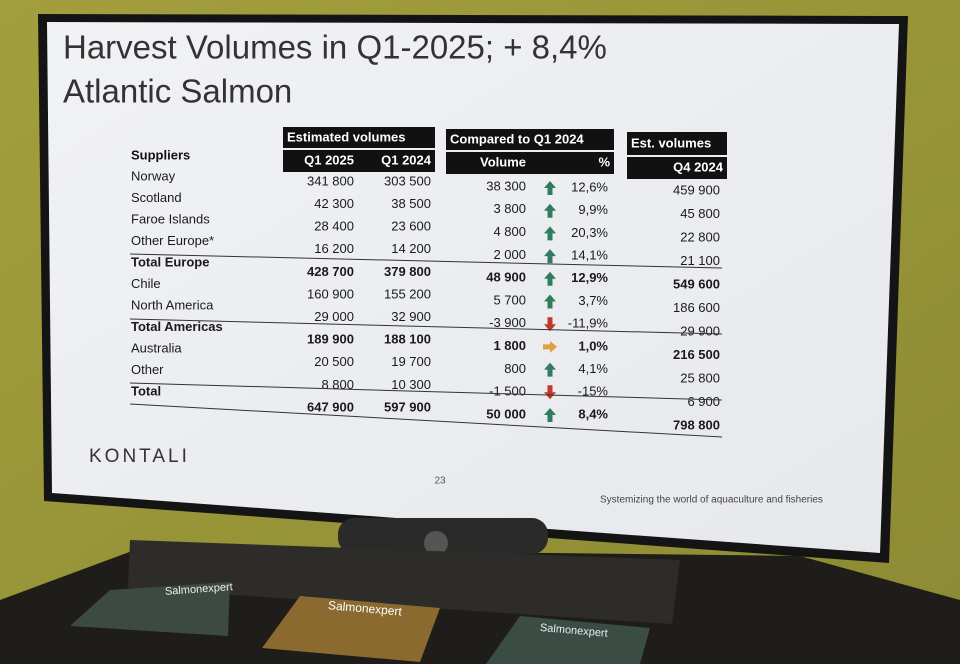  What do you see at coordinates (698, 166) in the screenshot?
I see `header: Q4 2024` at bounding box center [698, 166].